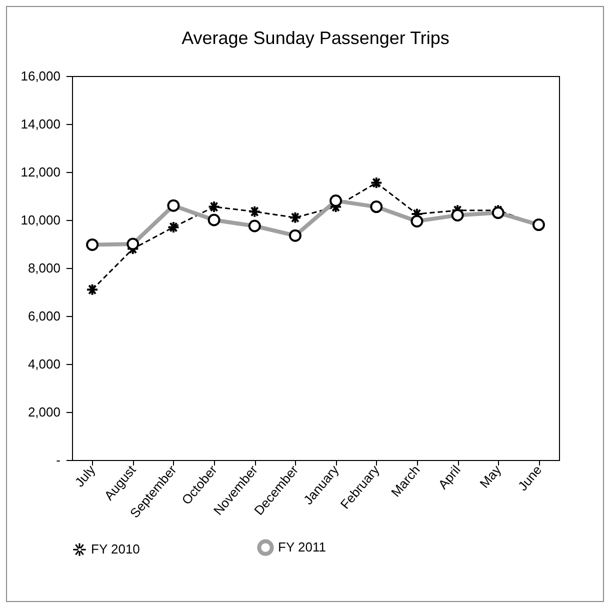 This screenshot has width=614, height=612. Describe the element at coordinates (302, 547) in the screenshot. I see `legend-label: FY 2011` at that location.